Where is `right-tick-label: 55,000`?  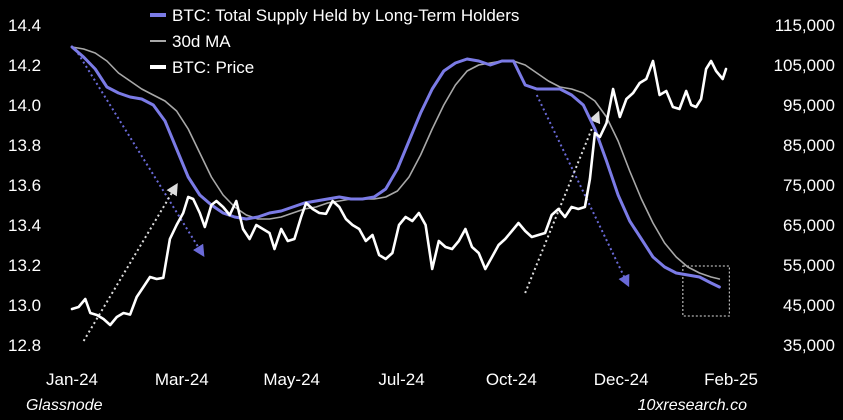
right-tick-label: 55,000 is located at coordinates (809, 265).